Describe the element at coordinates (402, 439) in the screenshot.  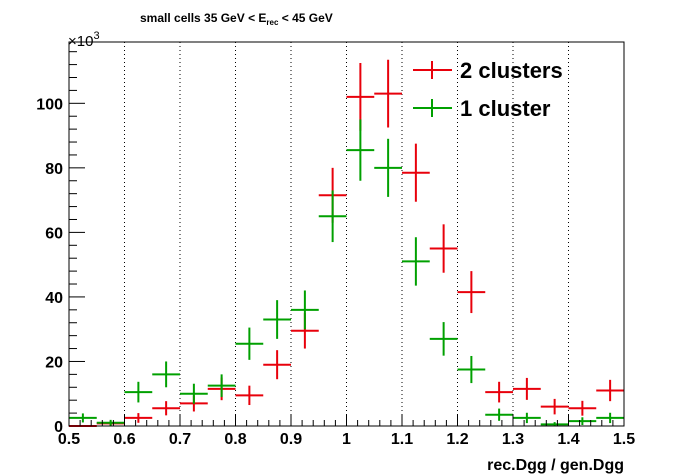
I see `x-tick-label: 1.1` at that location.